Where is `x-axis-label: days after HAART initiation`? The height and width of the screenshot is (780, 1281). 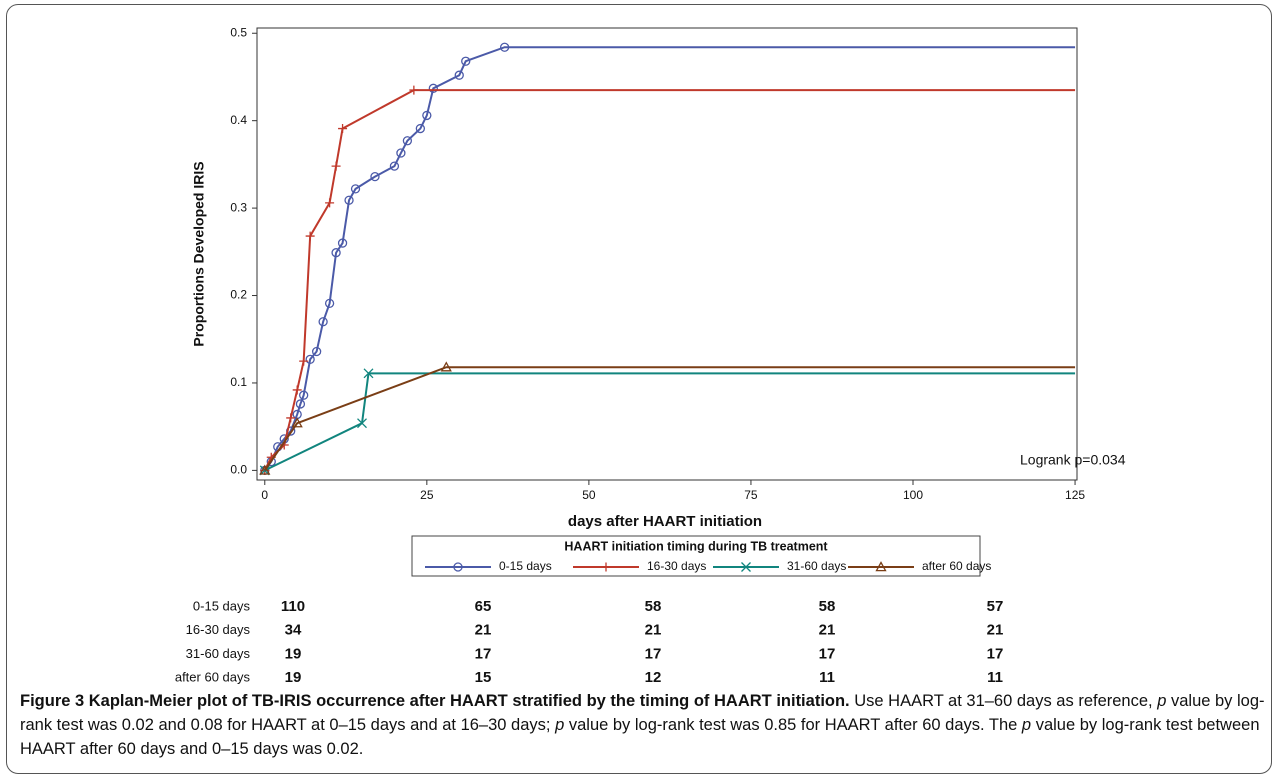 x-axis-label: days after HAART initiation is located at coordinates (665, 521).